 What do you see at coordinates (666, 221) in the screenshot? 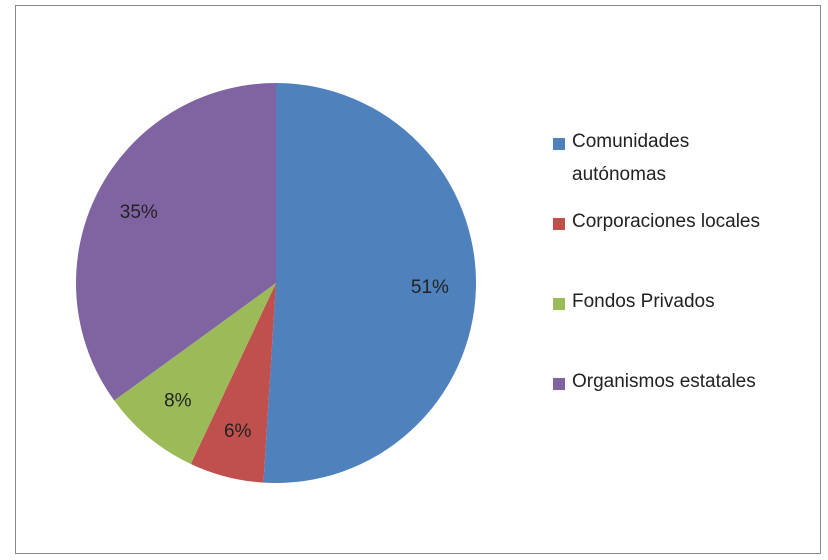
I see `legend-label: Corporaciones locales` at bounding box center [666, 221].